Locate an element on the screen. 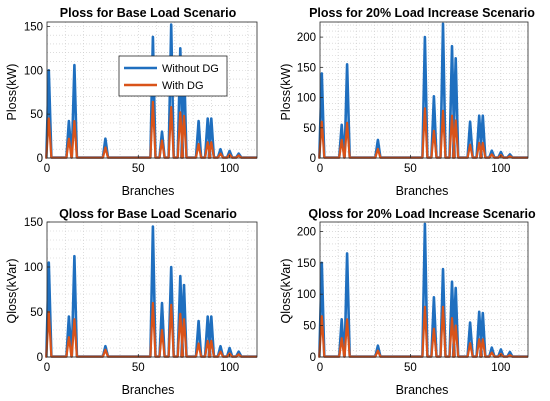 Image resolution: width=550 pixels, height=401 pixels. legend-box is located at coordinates (173, 76).